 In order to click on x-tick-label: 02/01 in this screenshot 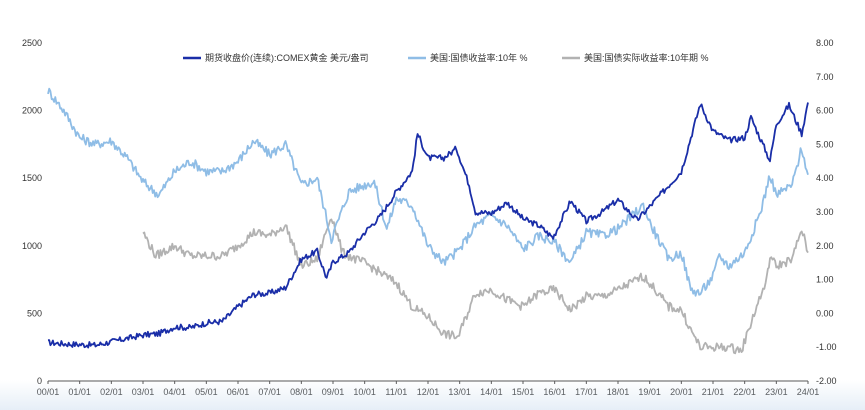, I will do `click(111, 392)`.